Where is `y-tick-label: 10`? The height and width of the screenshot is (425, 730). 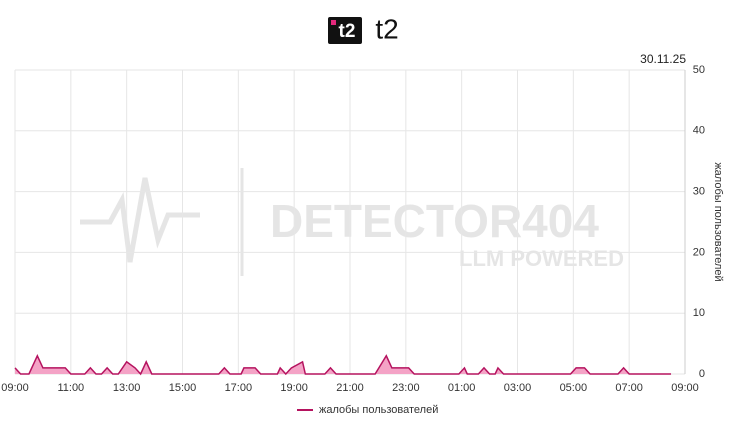 y-tick-label: 10 is located at coordinates (699, 313).